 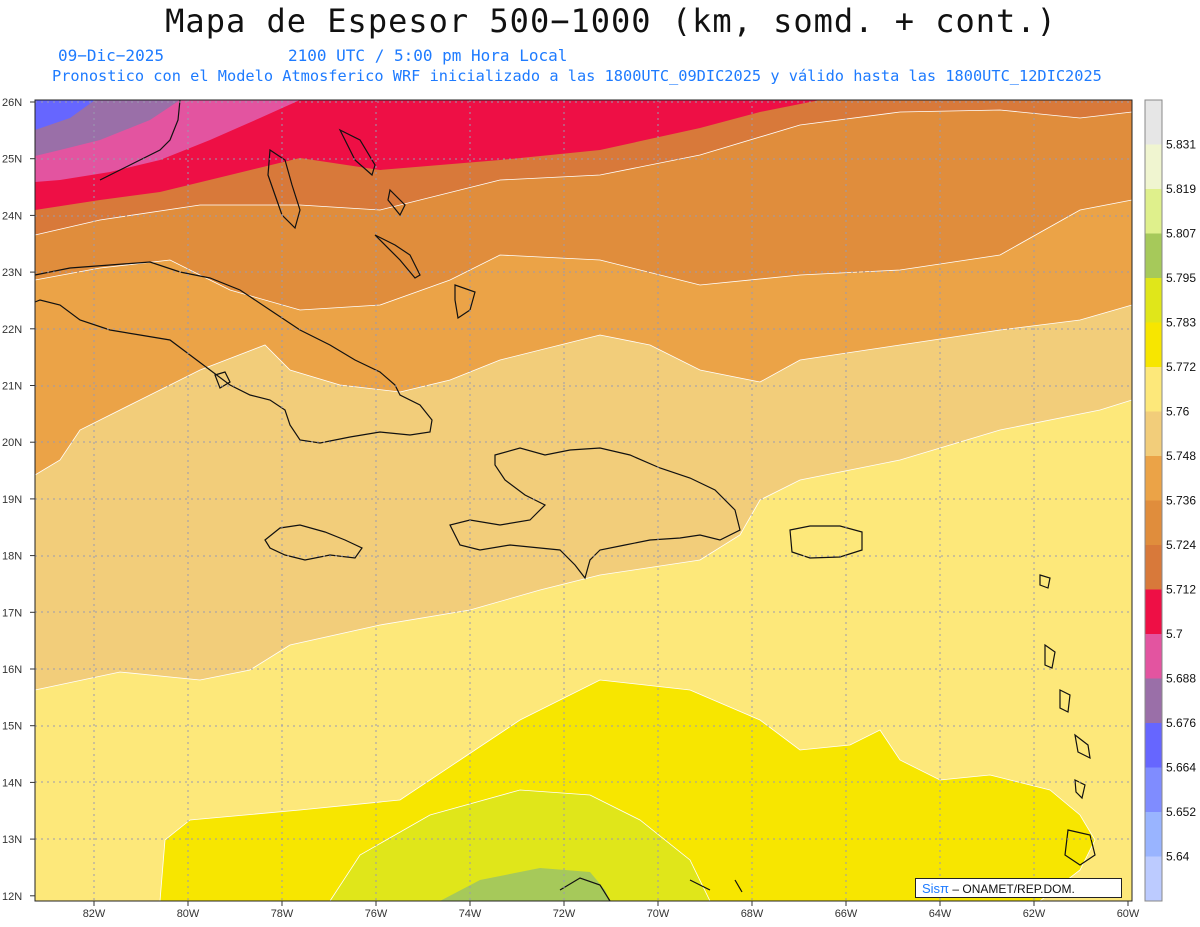 What do you see at coordinates (1174, 634) in the screenshot?
I see `colorbar-label: 5.7` at bounding box center [1174, 634].